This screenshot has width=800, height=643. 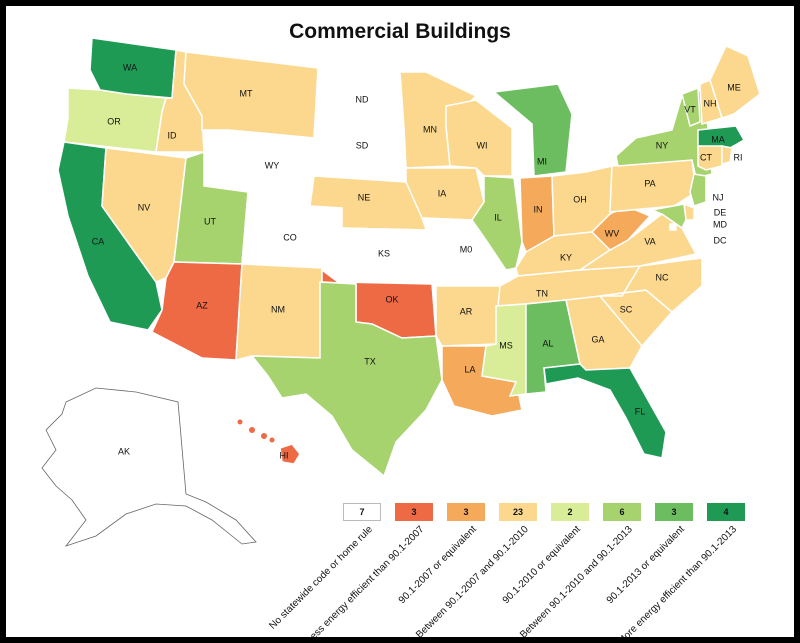 I want to click on state-label-mi: MI, so click(x=542, y=161).